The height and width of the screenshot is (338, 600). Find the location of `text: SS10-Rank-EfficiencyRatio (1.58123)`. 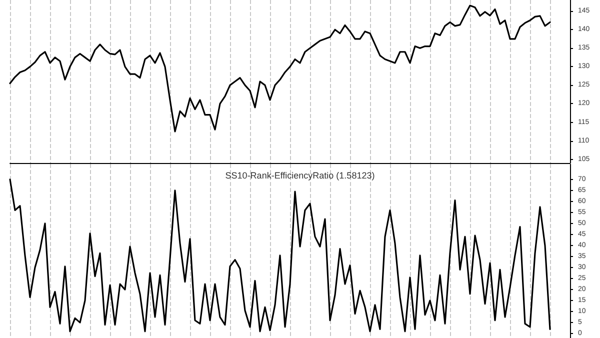

text: SS10-Rank-EfficiencyRatio (1.58123) is located at coordinates (300, 175).